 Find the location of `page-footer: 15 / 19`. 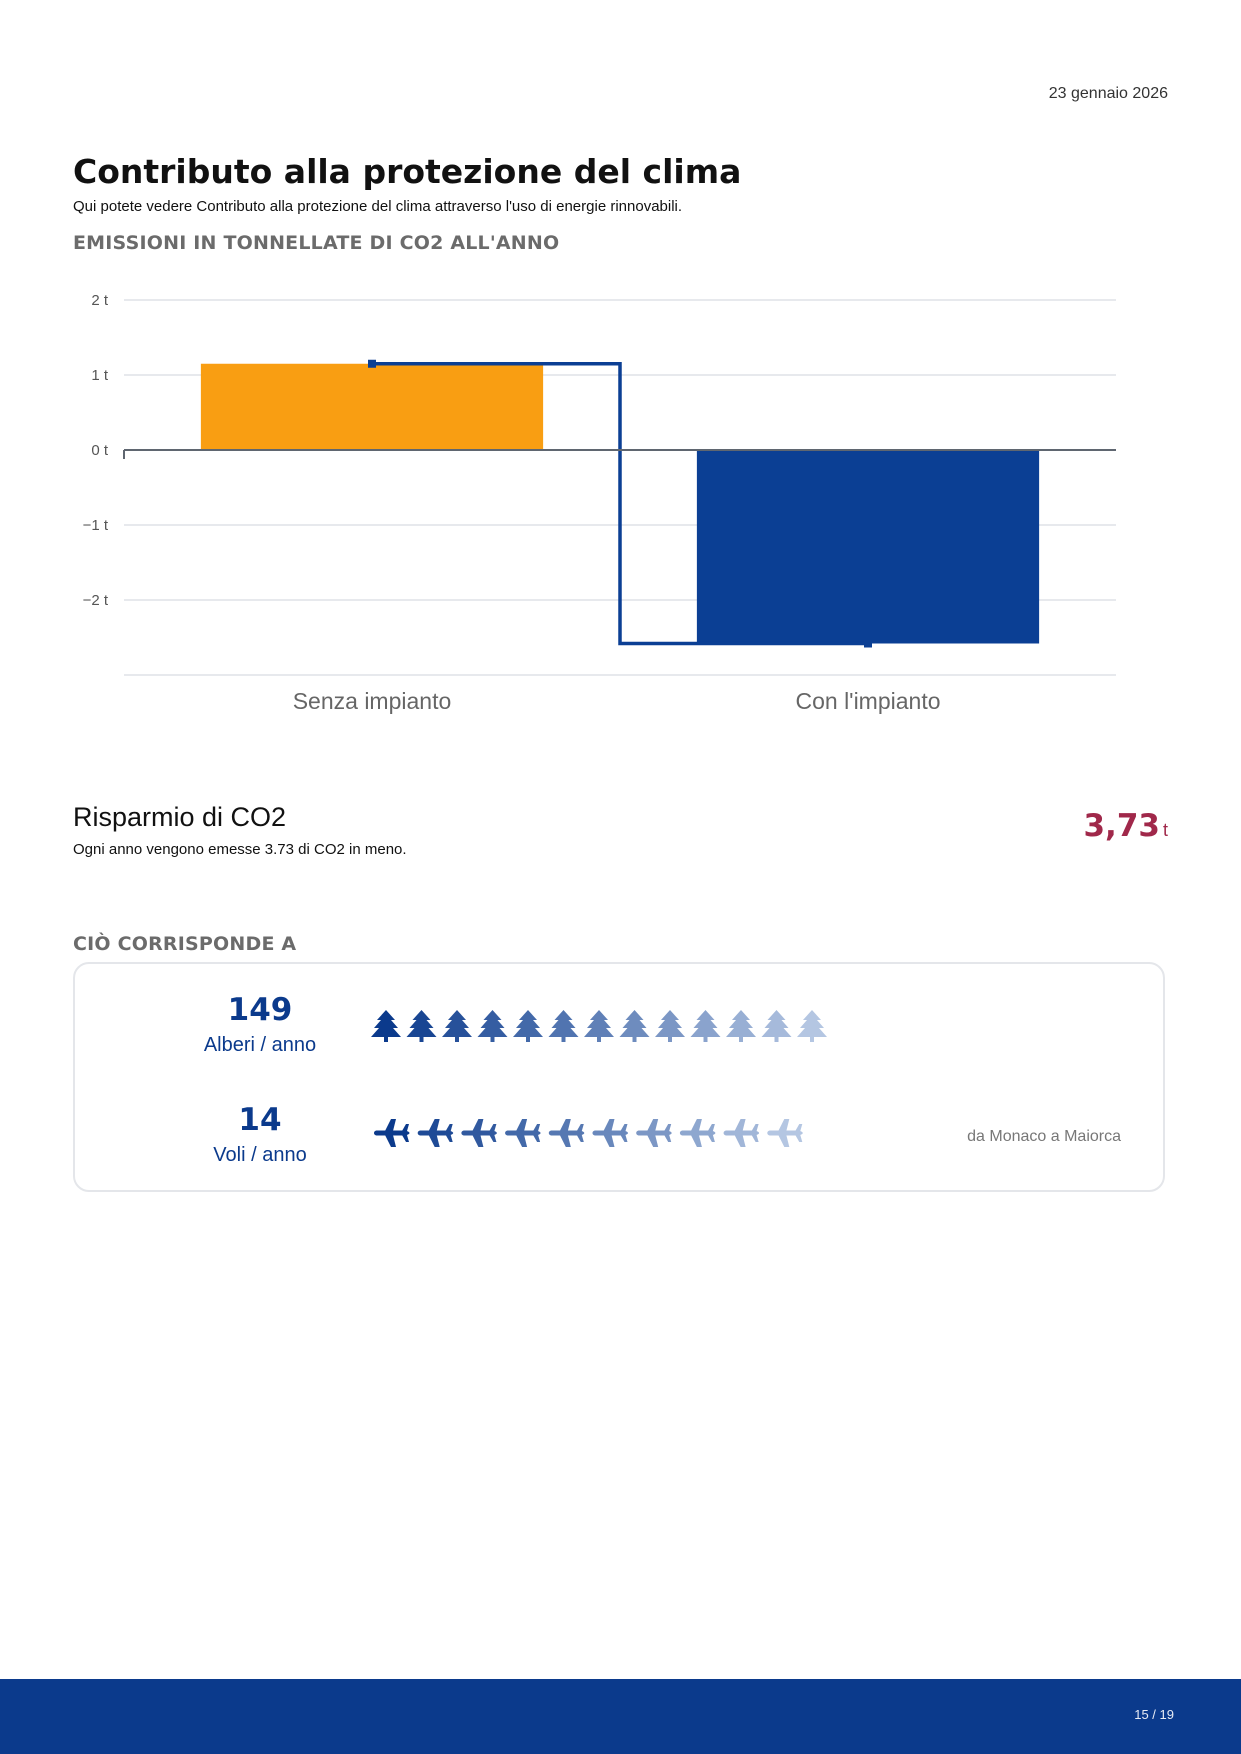

page-footer: 15 / 19 is located at coordinates (620, 1716).